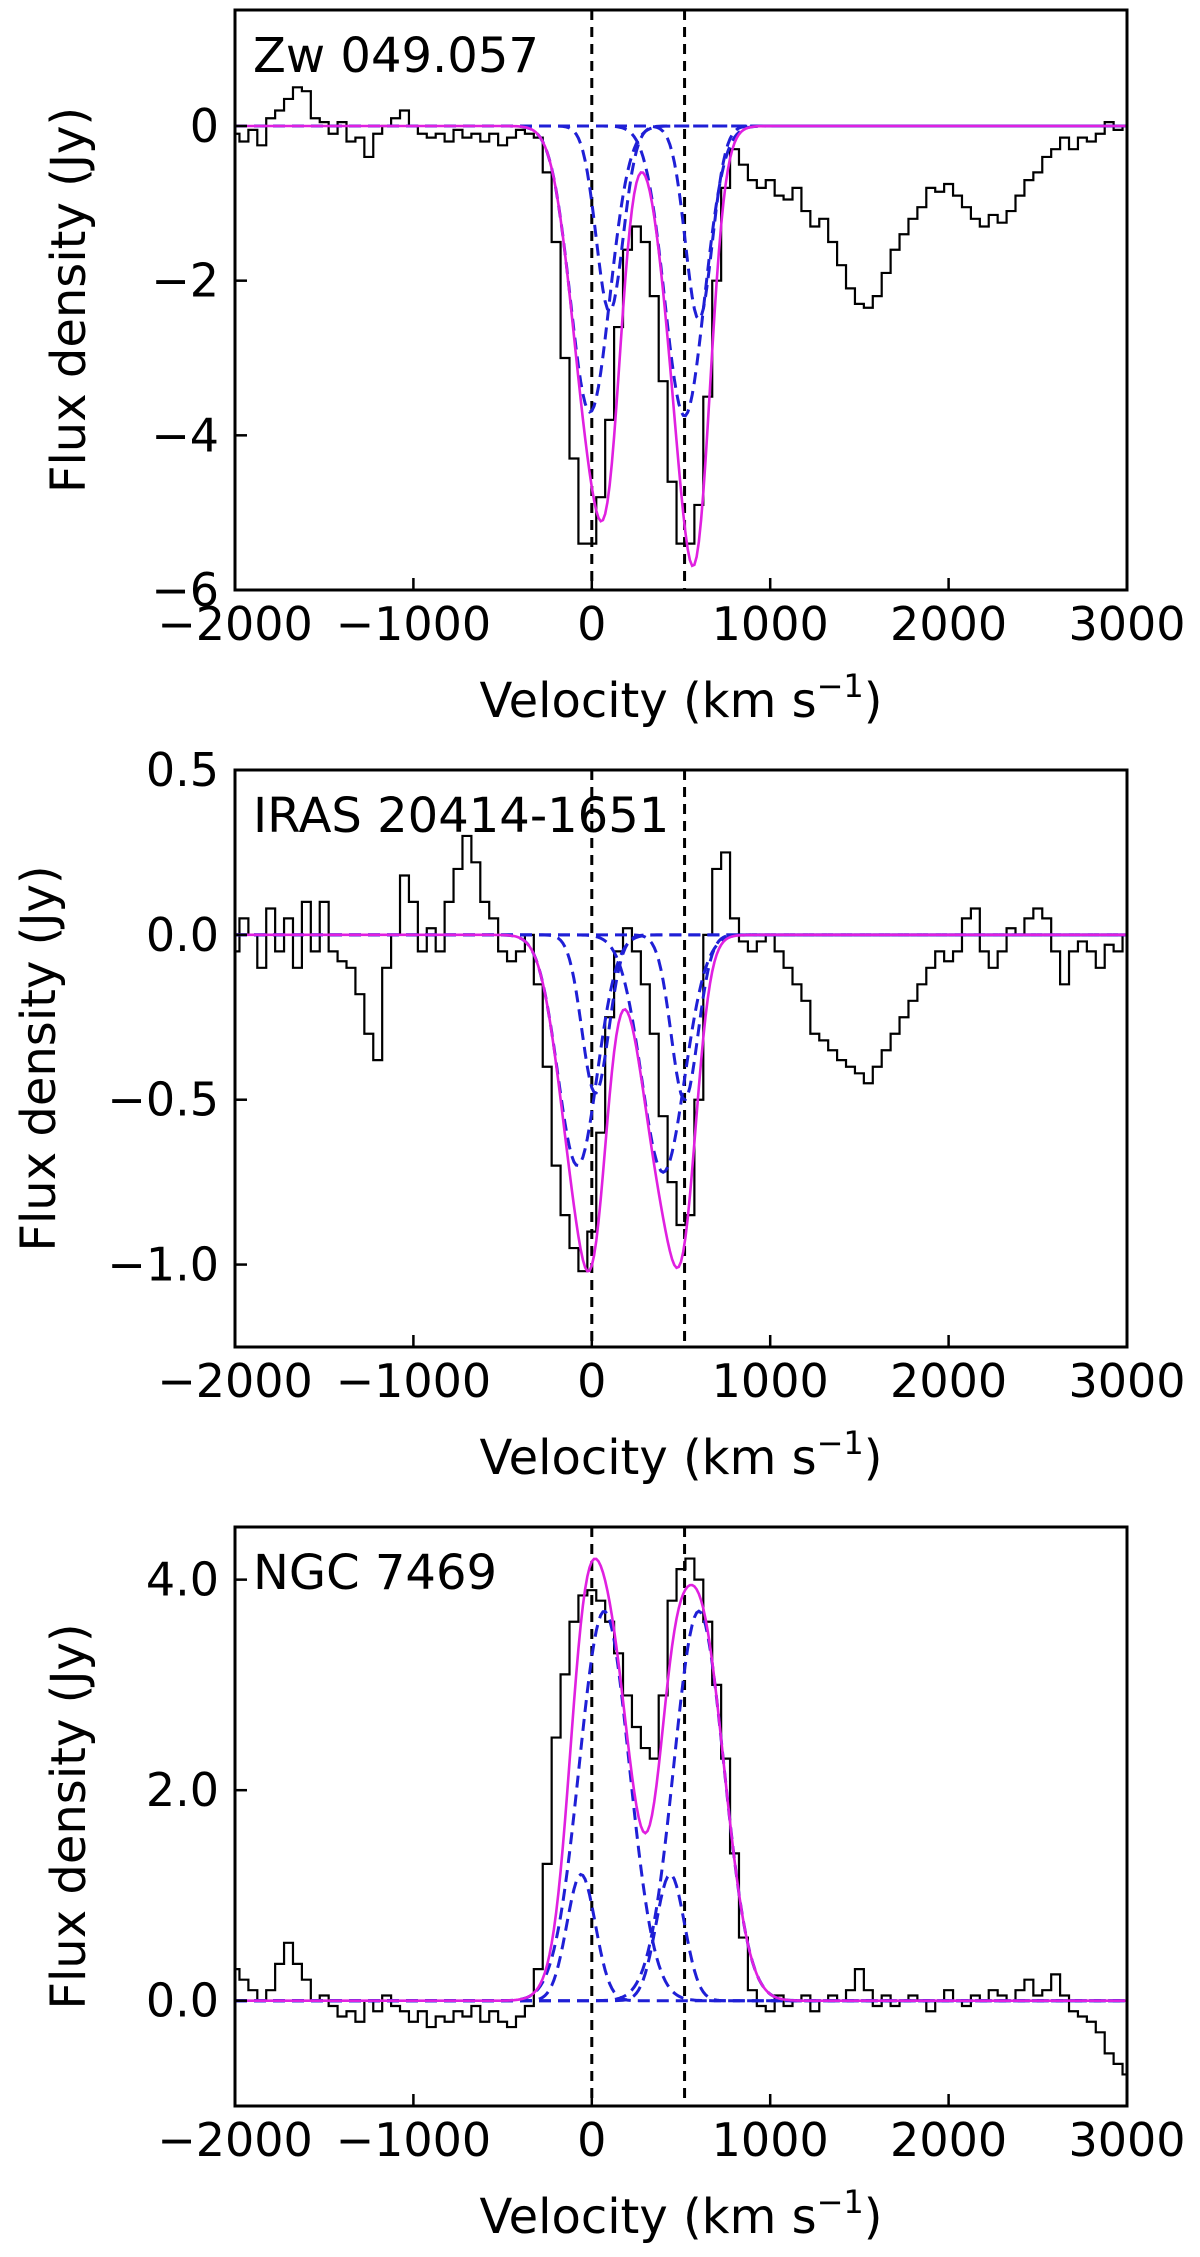 The image size is (1200, 2257). I want to click on y-tick-label: 4.0, so click(182, 1580).